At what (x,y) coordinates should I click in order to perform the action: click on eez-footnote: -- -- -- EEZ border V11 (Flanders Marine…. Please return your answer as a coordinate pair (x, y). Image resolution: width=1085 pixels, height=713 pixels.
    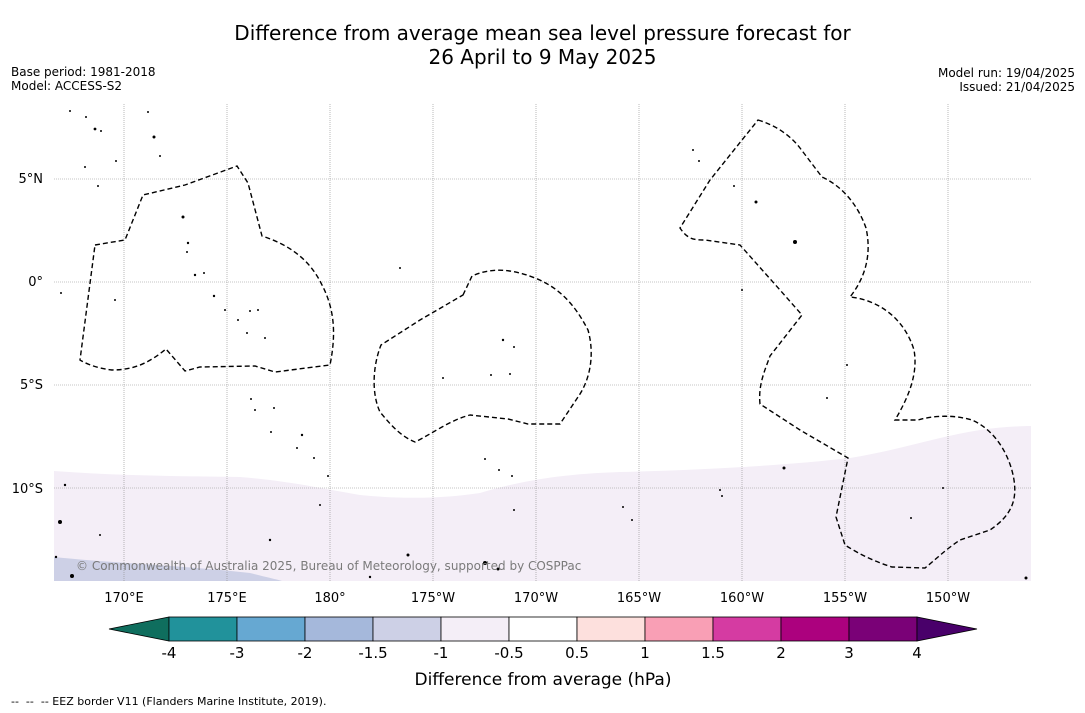
    Looking at the image, I should click on (169, 701).